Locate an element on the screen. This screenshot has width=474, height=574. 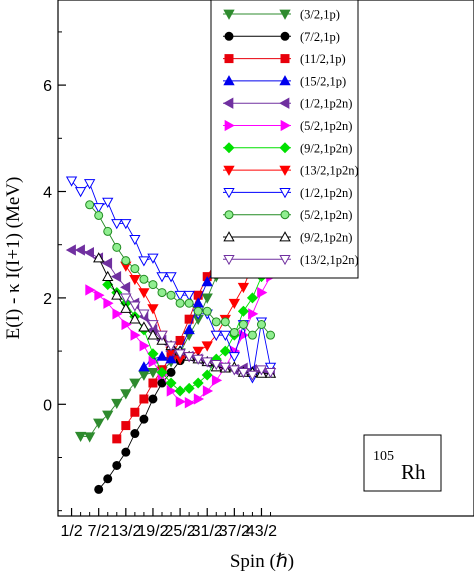
x-tick-label: 19/2 is located at coordinates (152, 531).